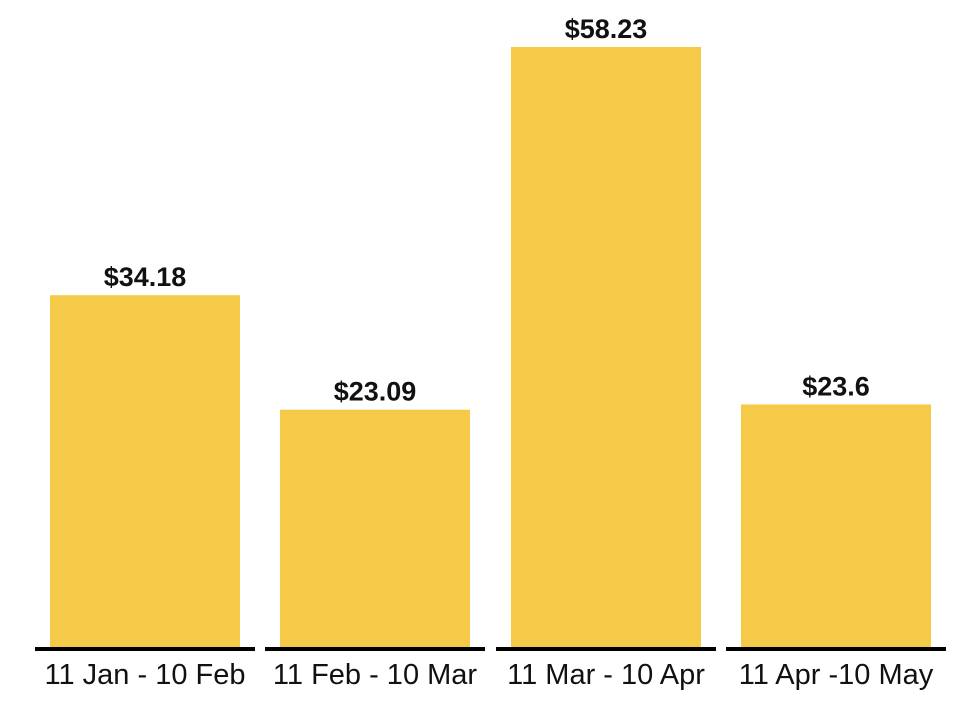  Describe the element at coordinates (145, 277) in the screenshot. I see `value-label-1: $34.18` at that location.